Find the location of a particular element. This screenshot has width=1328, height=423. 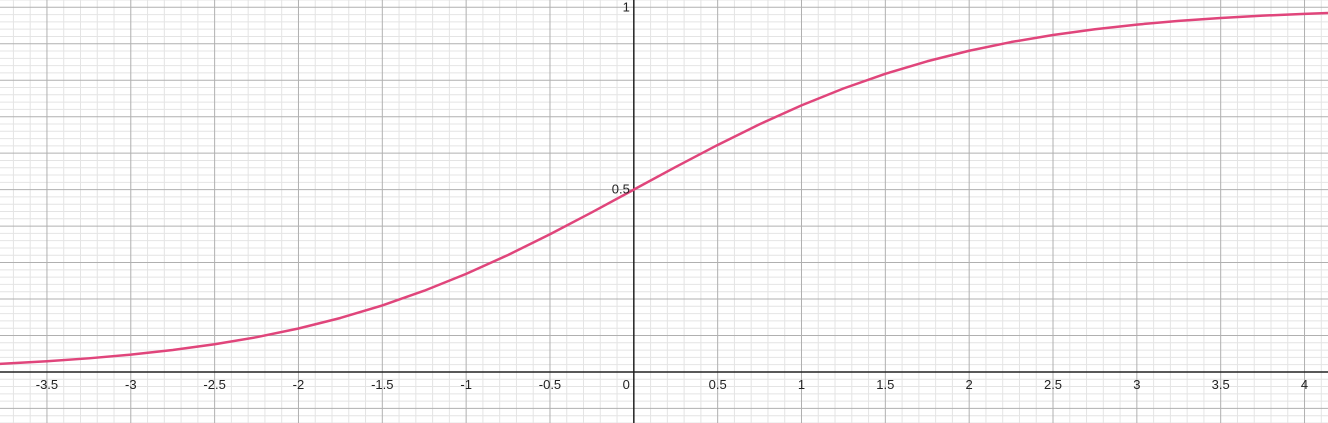

x-tick-label: -2.5 is located at coordinates (214, 384).